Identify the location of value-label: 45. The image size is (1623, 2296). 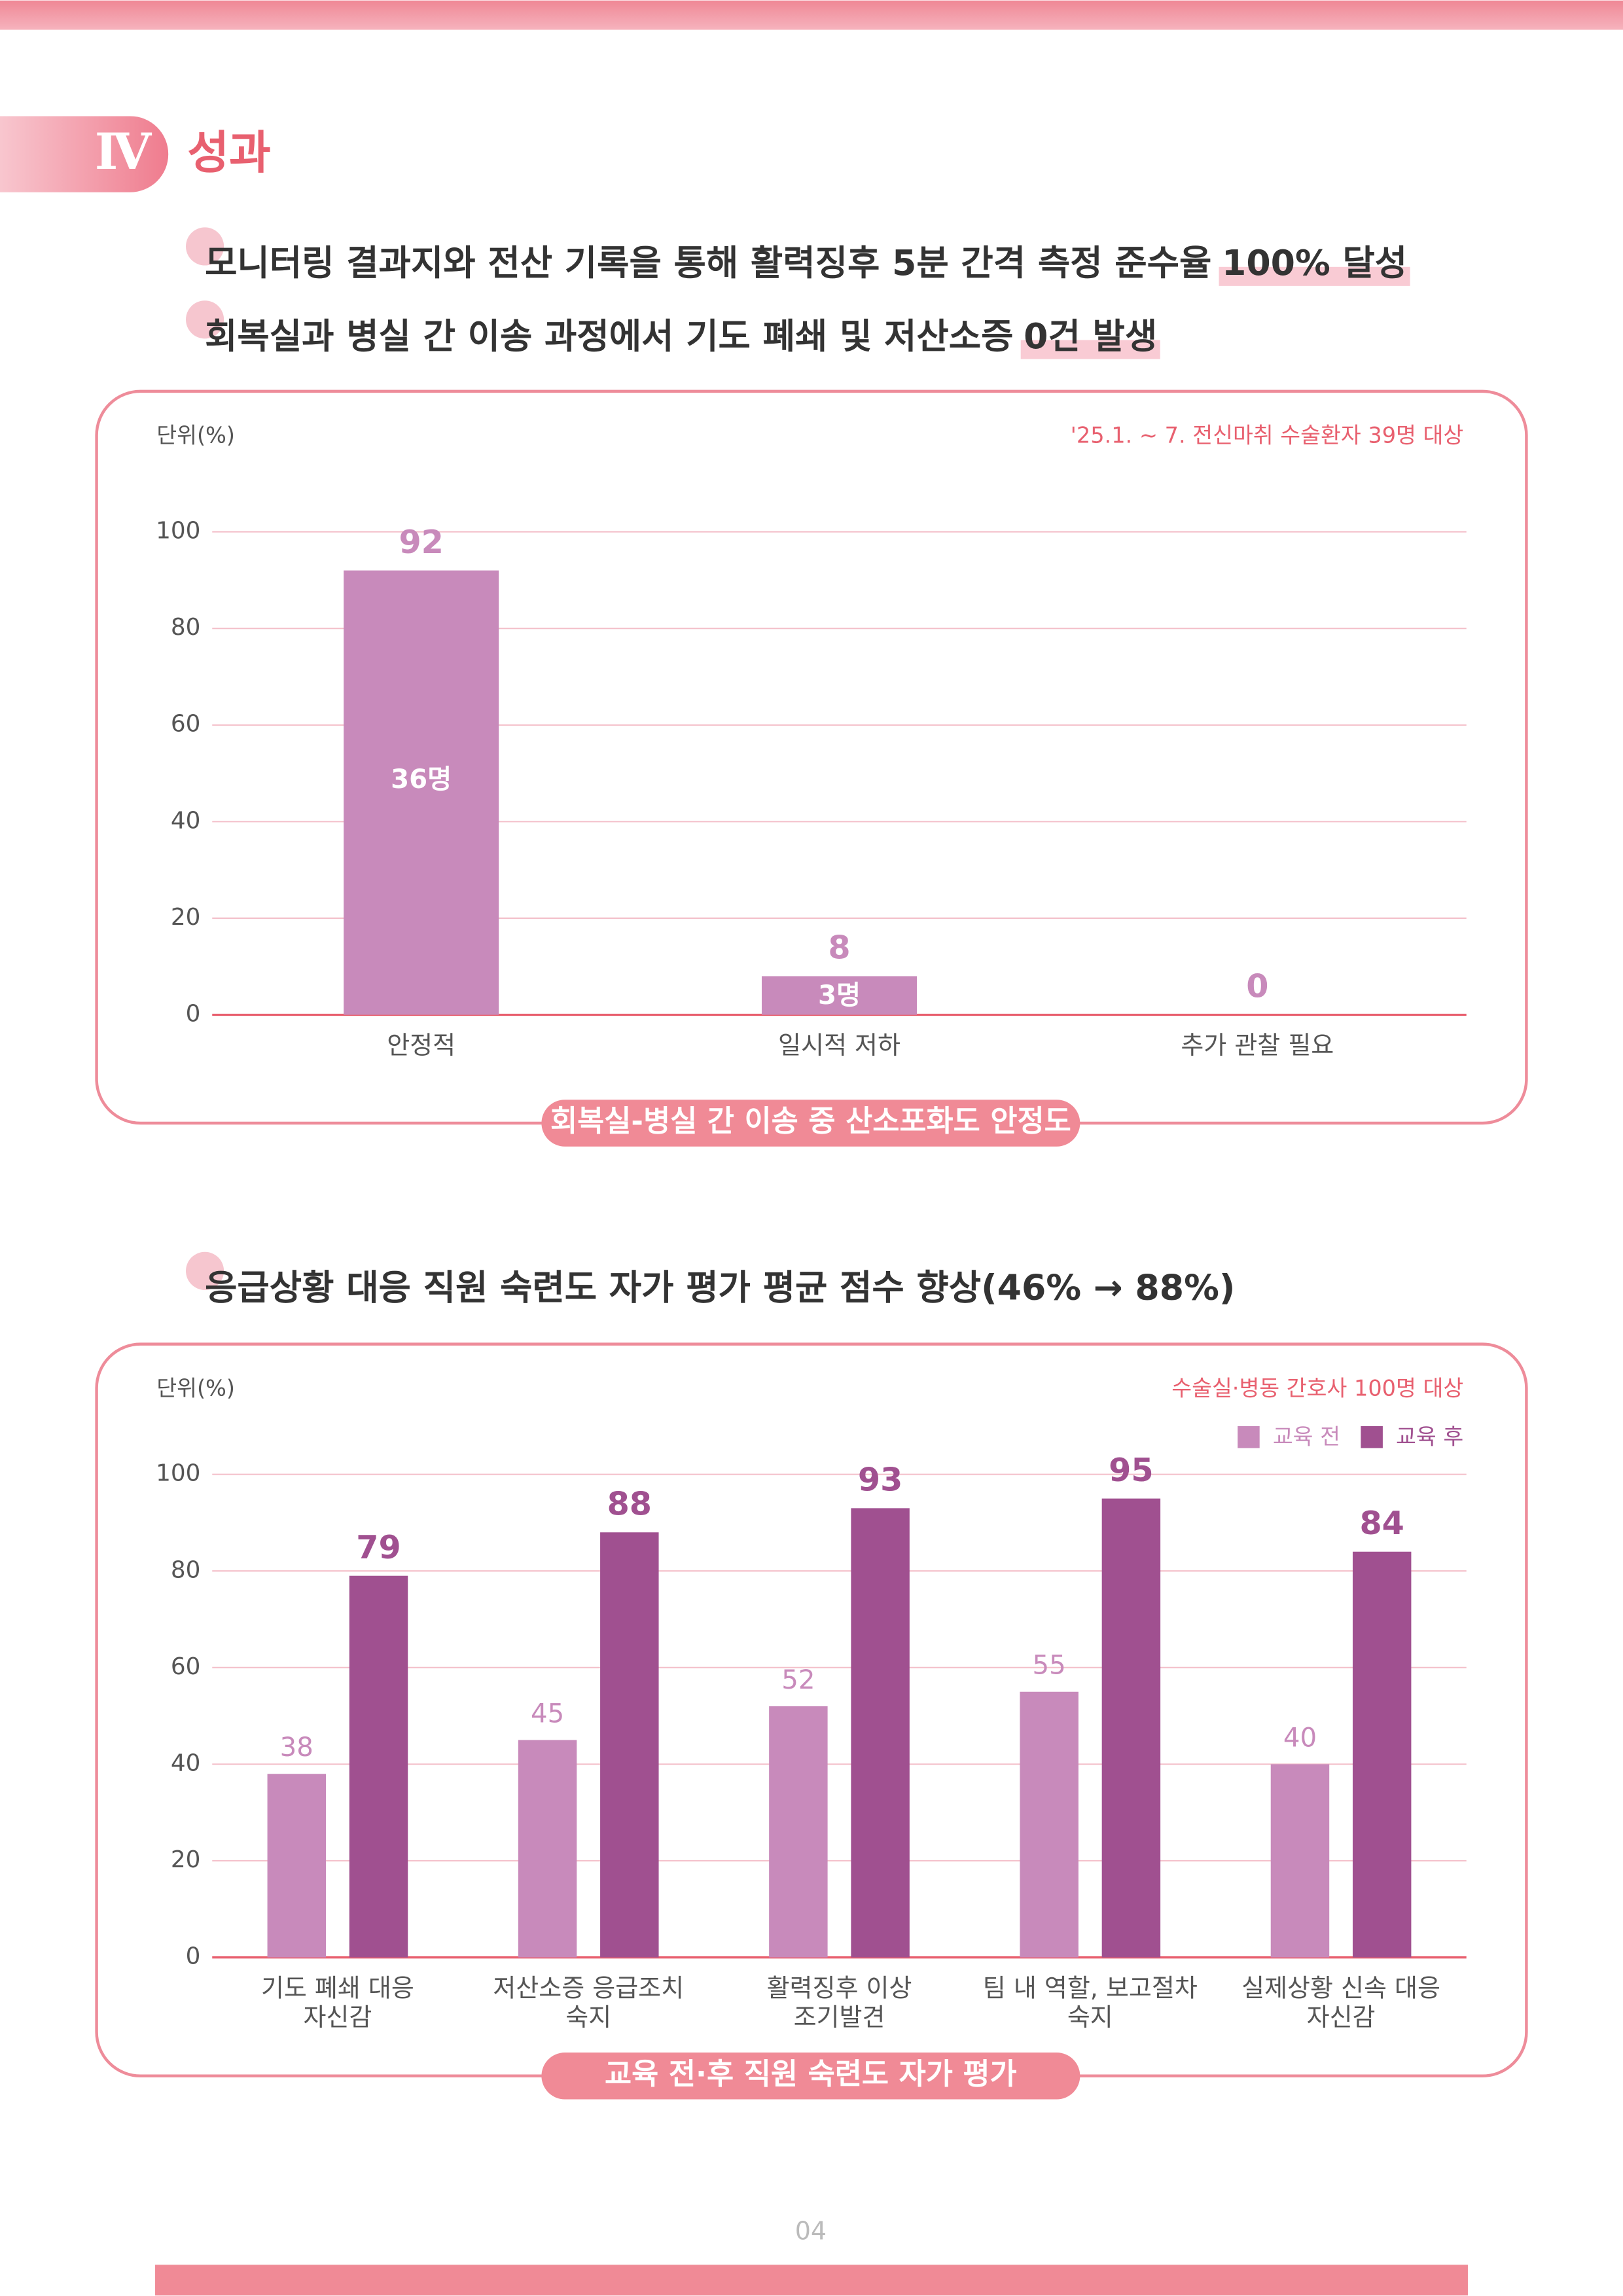
(547, 1714).